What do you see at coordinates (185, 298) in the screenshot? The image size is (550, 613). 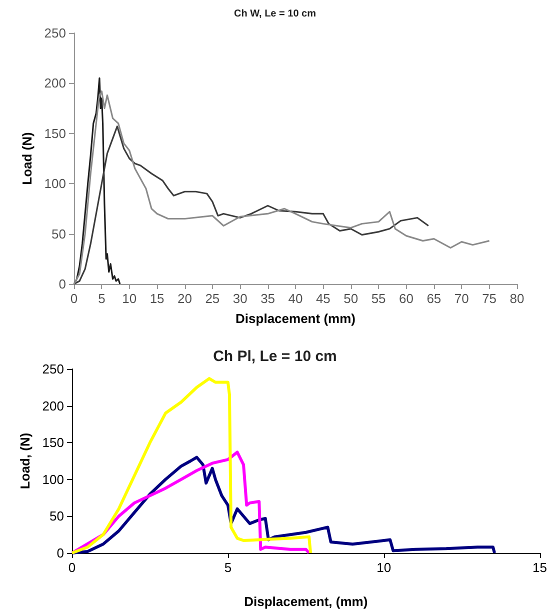 I see `x-tick-label: 20` at bounding box center [185, 298].